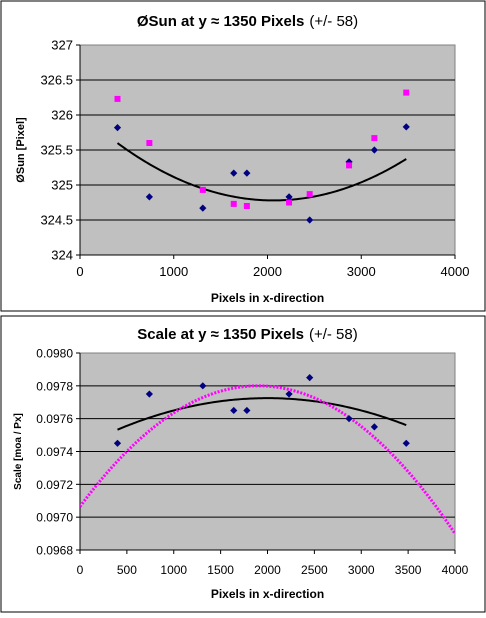 The image size is (486, 618). What do you see at coordinates (54, 551) in the screenshot?
I see `y-tick-label: 0.0968` at bounding box center [54, 551].